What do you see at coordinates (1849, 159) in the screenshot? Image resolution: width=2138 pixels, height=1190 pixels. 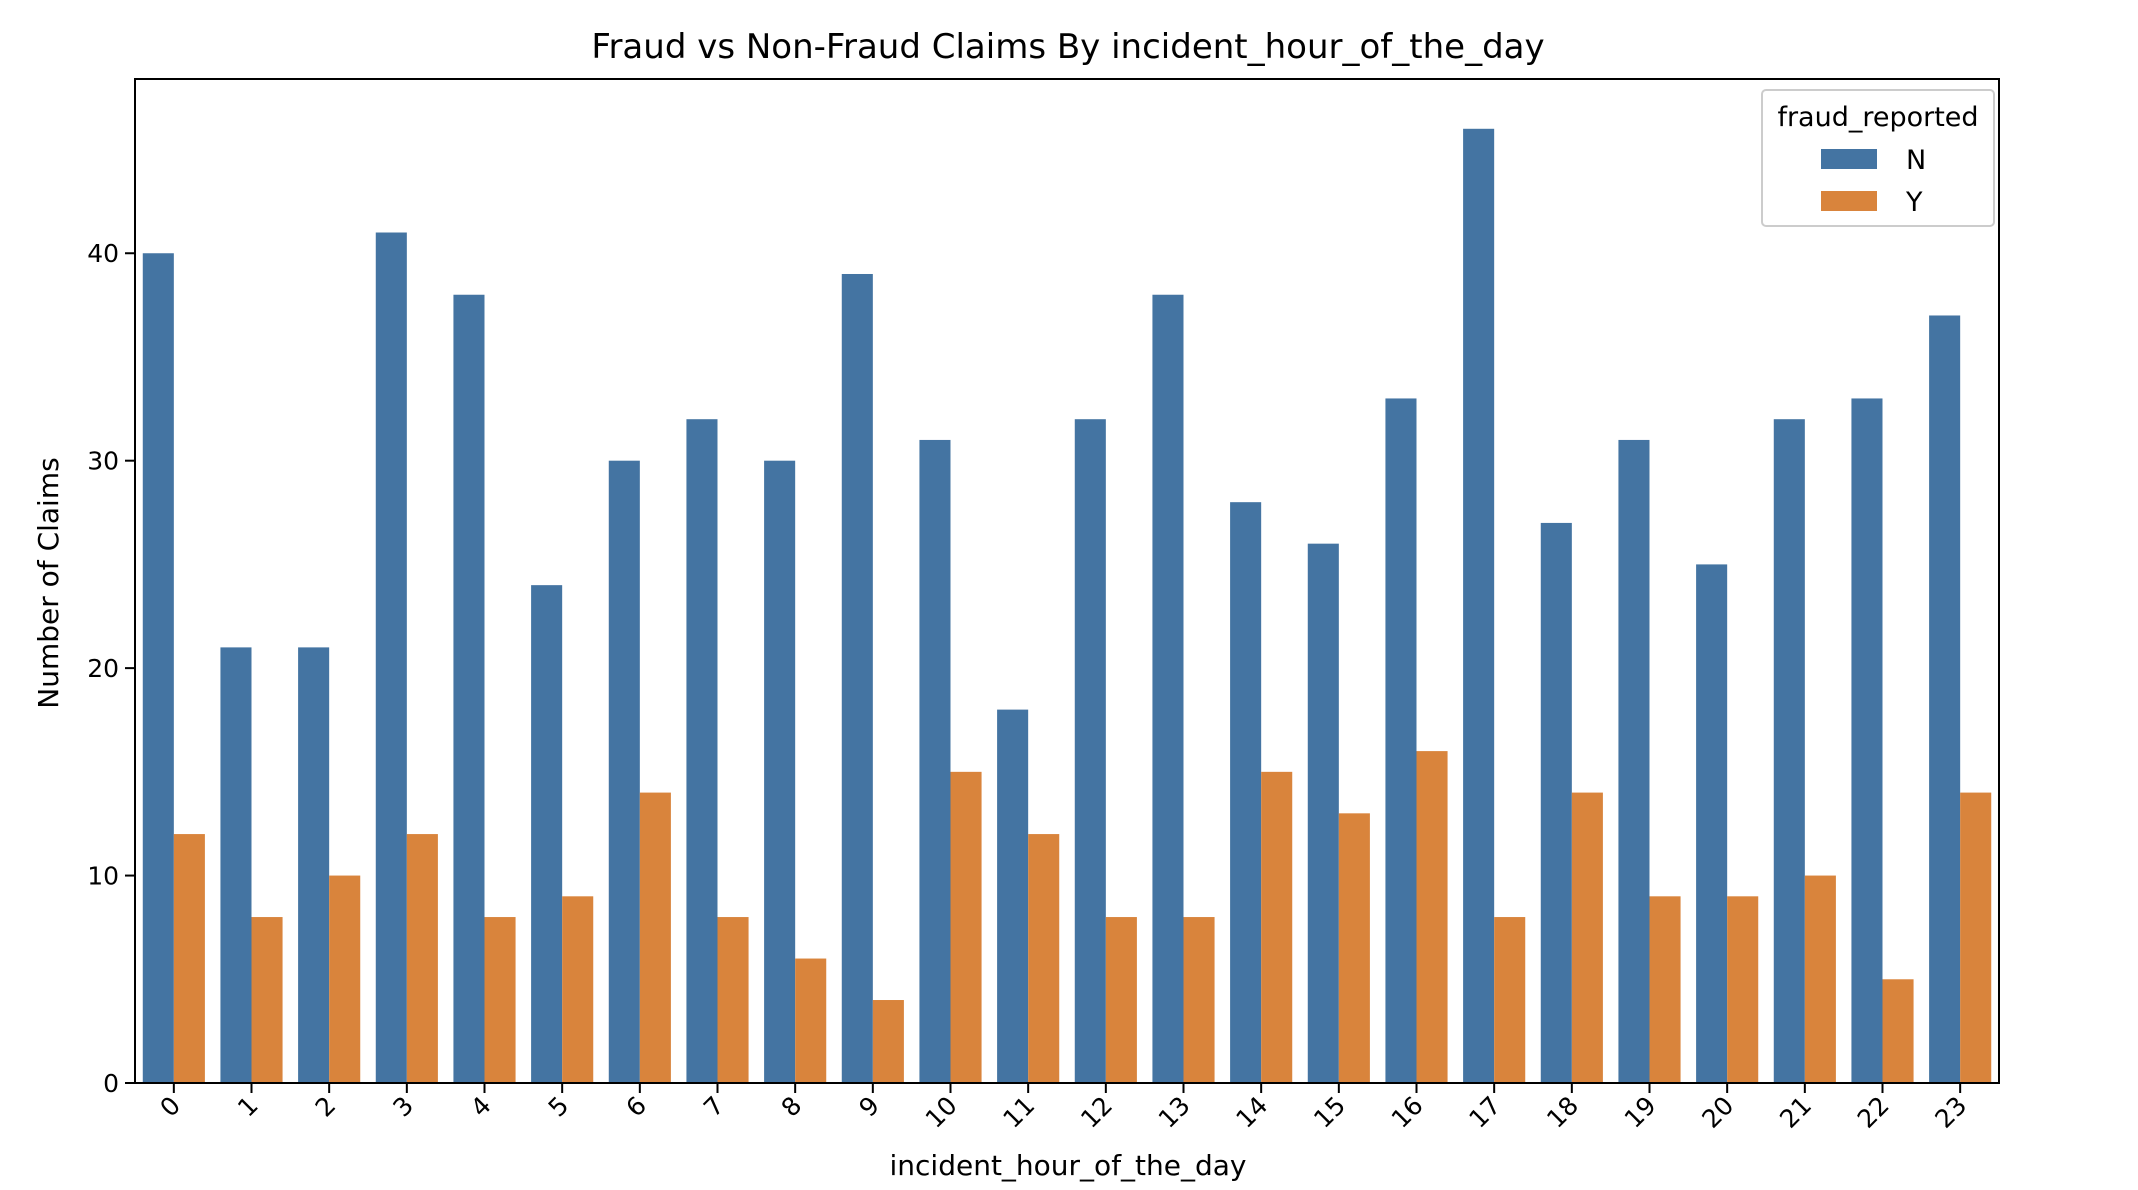 I see `legend-swatch-n` at bounding box center [1849, 159].